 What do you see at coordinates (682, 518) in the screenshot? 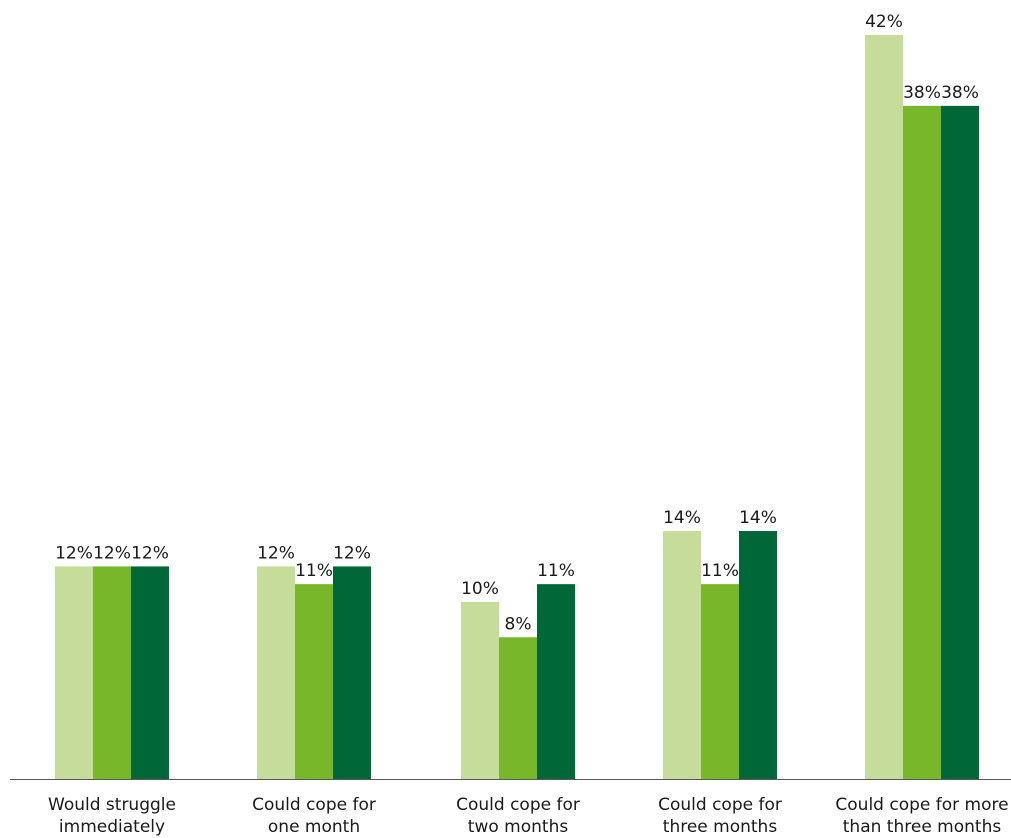
I see `data-label-series1-cat4: 14%` at bounding box center [682, 518].